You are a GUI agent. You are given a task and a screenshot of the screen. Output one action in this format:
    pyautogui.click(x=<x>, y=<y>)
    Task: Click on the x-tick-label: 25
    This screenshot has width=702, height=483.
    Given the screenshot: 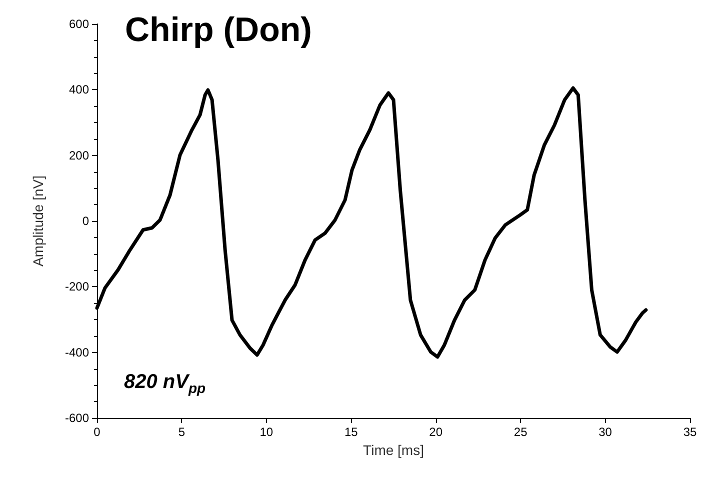 What is the action you would take?
    pyautogui.click(x=521, y=432)
    